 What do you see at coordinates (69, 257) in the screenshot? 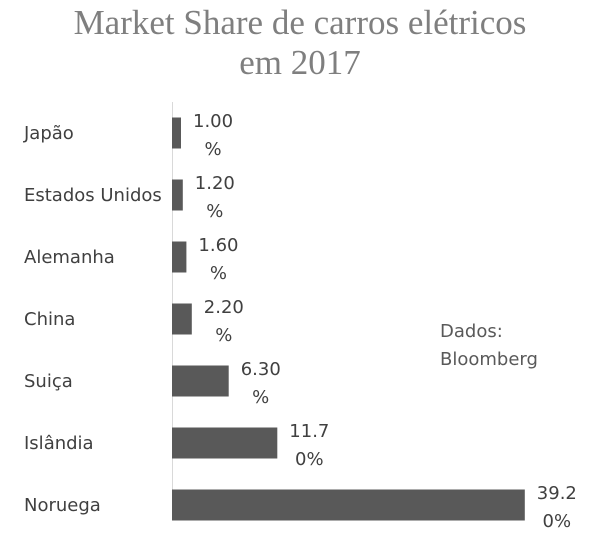
I see `category-label-alemanha: Alemanha` at bounding box center [69, 257].